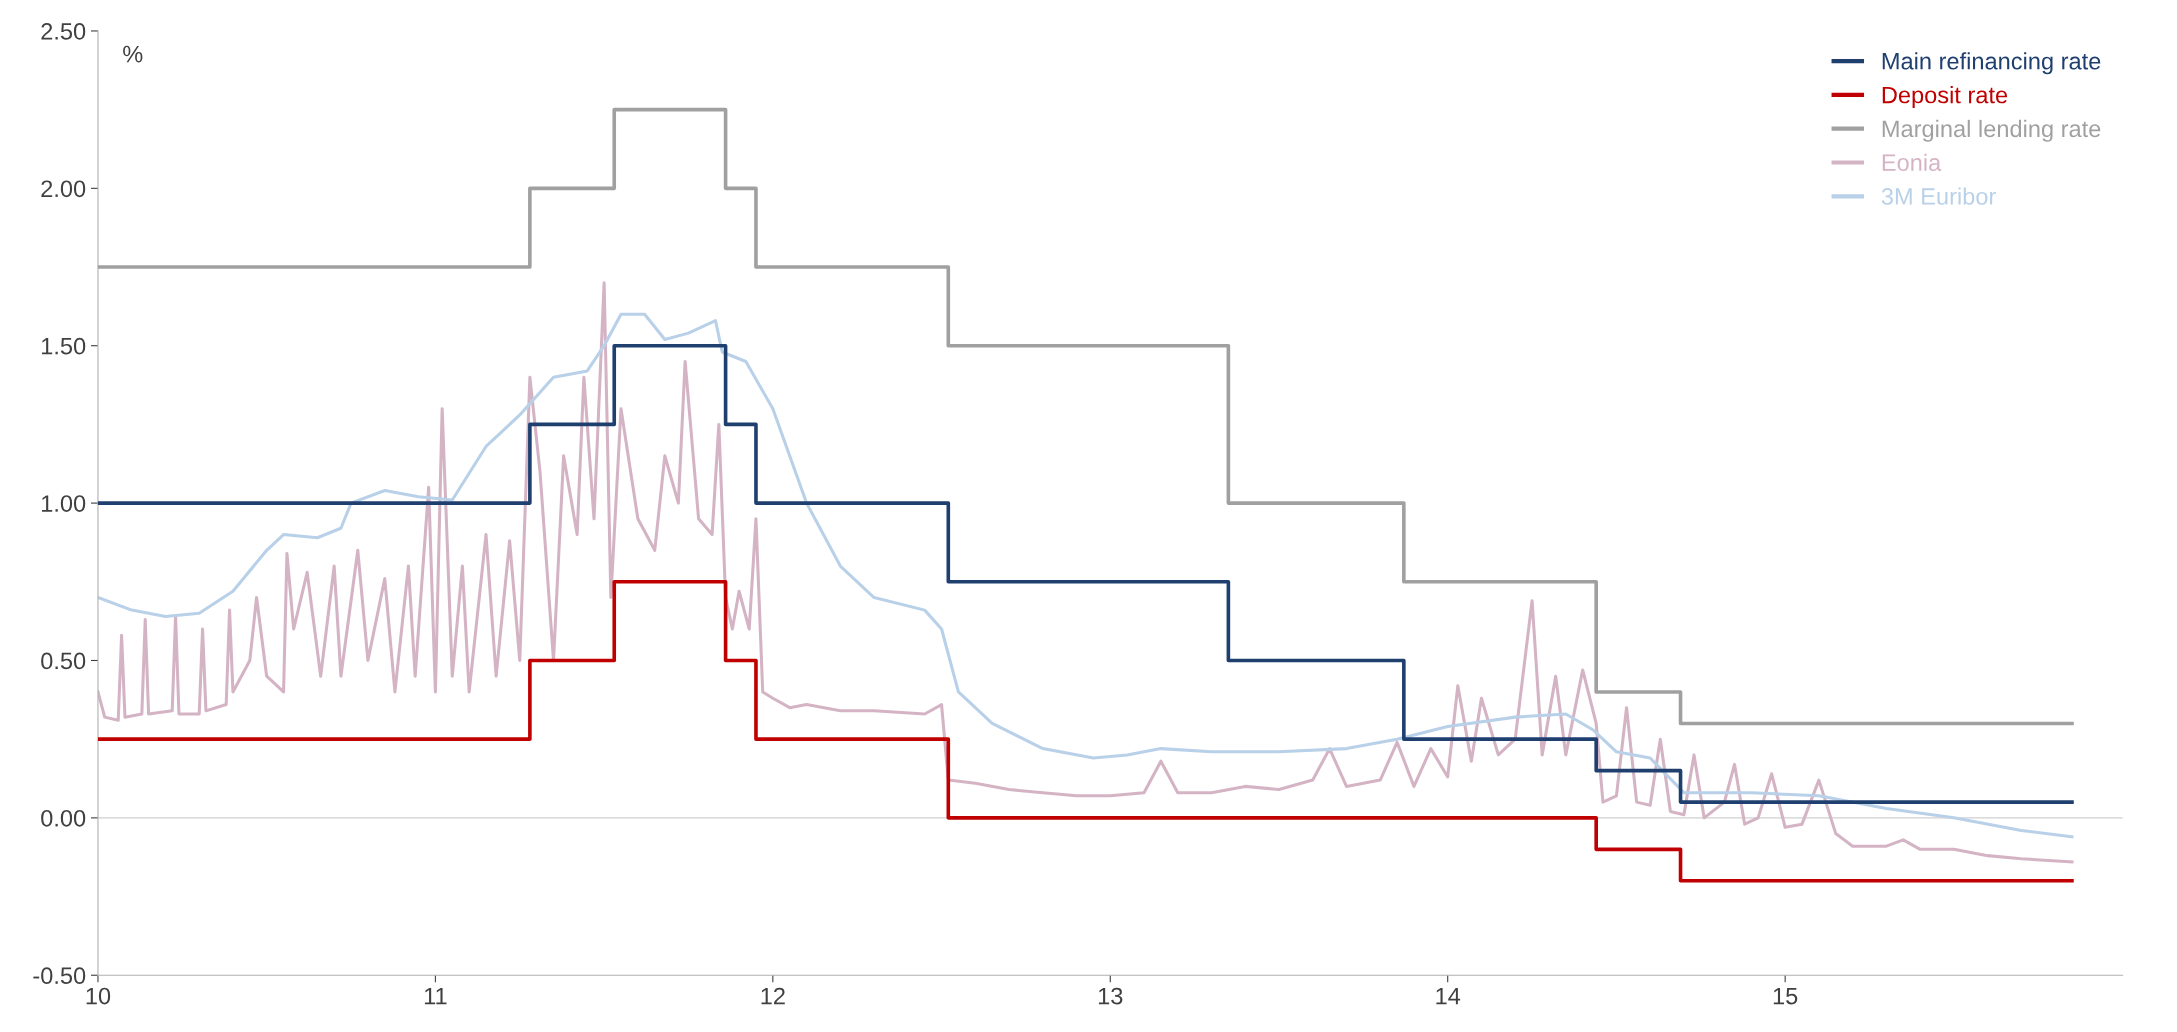  What do you see at coordinates (435, 996) in the screenshot?
I see `x-tick-label: 11` at bounding box center [435, 996].